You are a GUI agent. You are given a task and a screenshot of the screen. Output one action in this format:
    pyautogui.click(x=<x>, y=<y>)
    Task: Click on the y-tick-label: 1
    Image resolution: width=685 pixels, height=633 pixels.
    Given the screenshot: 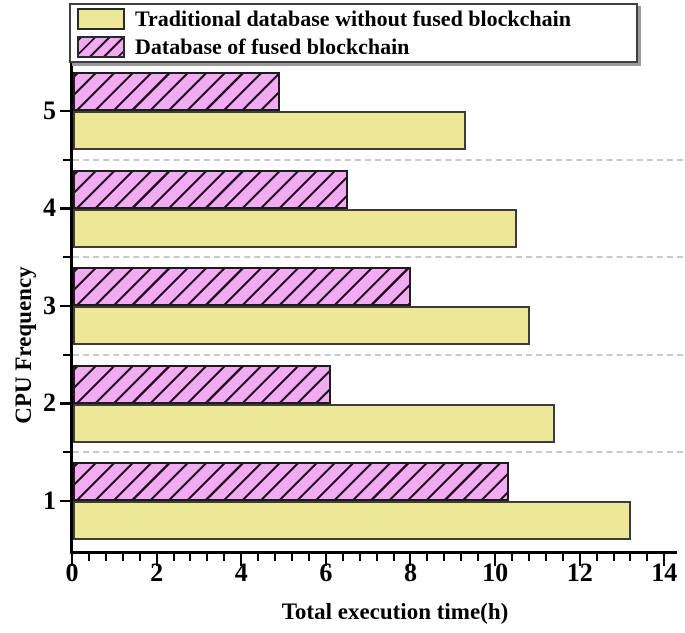 What is the action you would take?
    pyautogui.click(x=49, y=500)
    